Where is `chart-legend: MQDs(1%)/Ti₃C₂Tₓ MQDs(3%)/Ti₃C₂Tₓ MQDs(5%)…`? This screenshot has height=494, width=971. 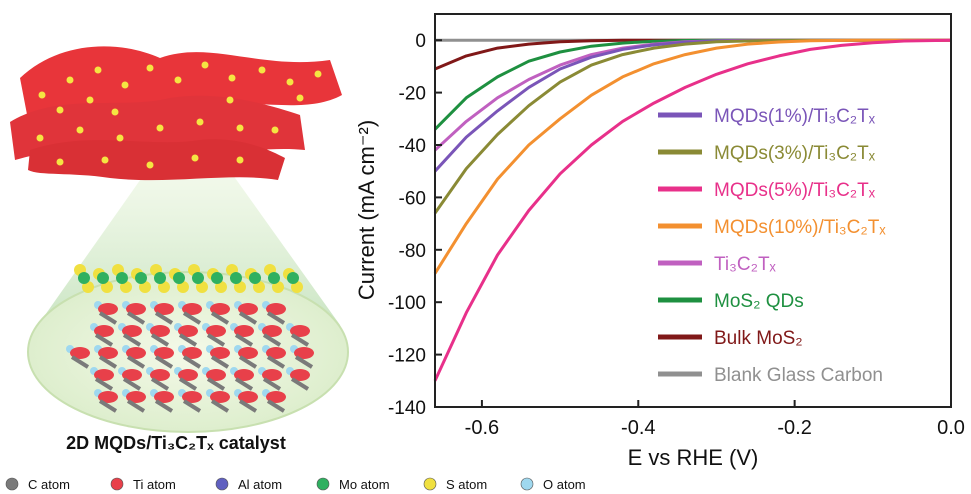 chart-legend: MQDs(1%)/Ti₃C₂Tₓ MQDs(3%)/Ti₃C₂Tₓ MQDs(5%)… is located at coordinates (772, 246).